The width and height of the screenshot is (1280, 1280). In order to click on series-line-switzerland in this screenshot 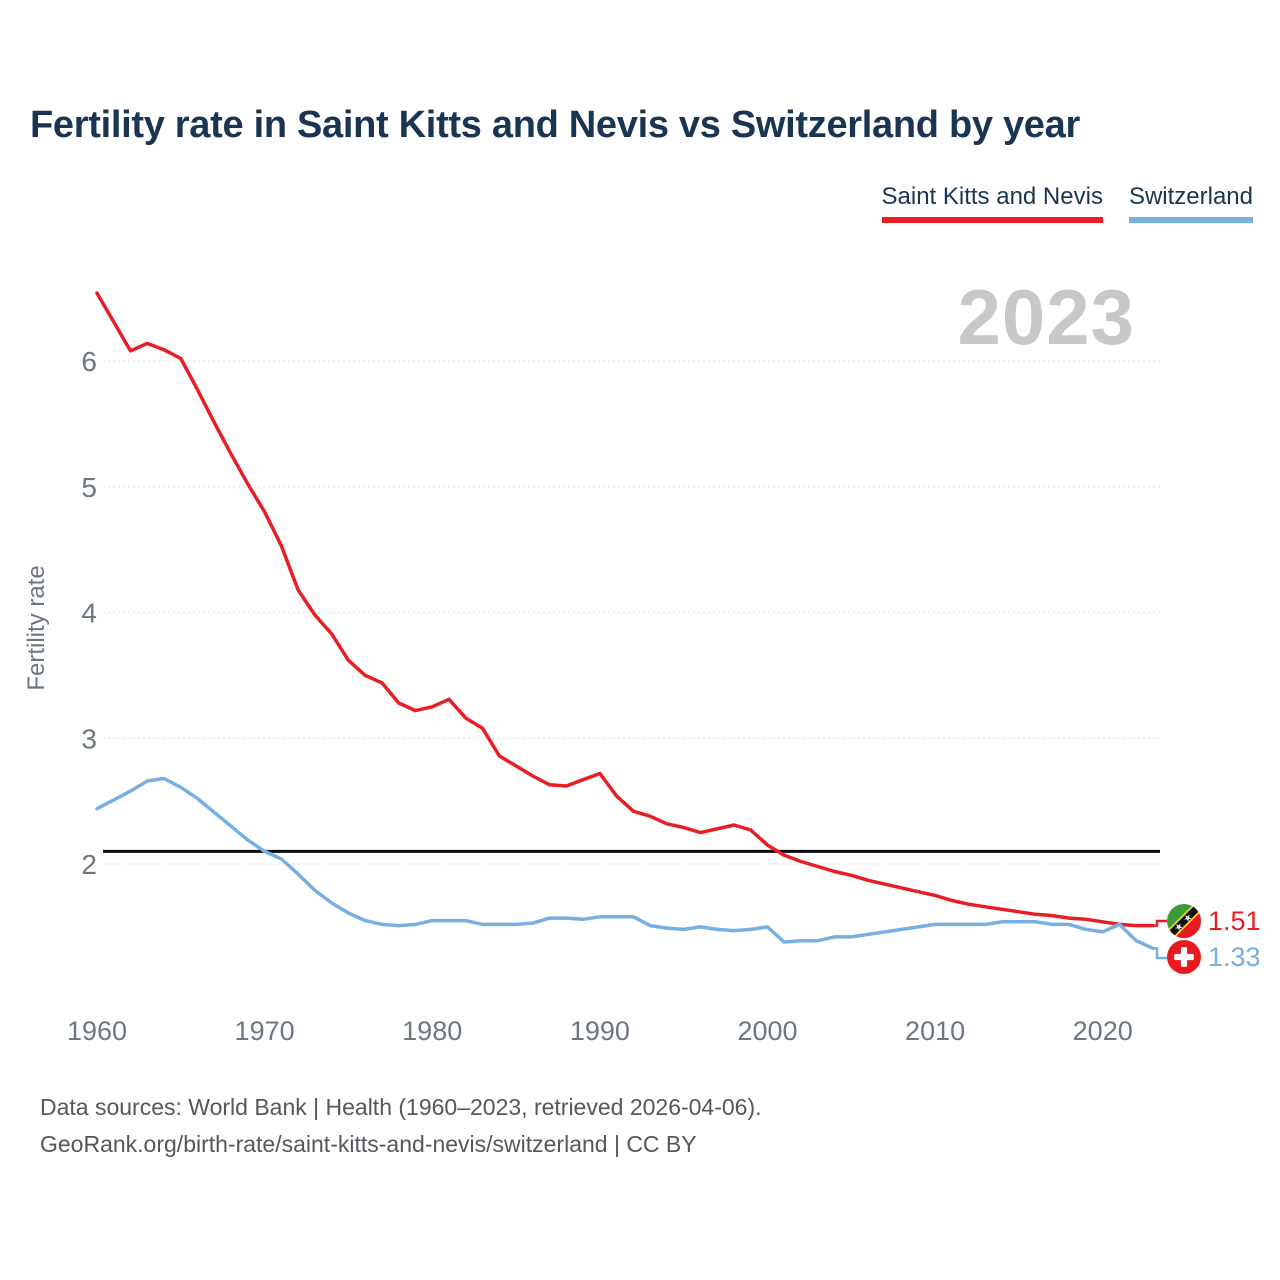, I will do `click(625, 863)`.